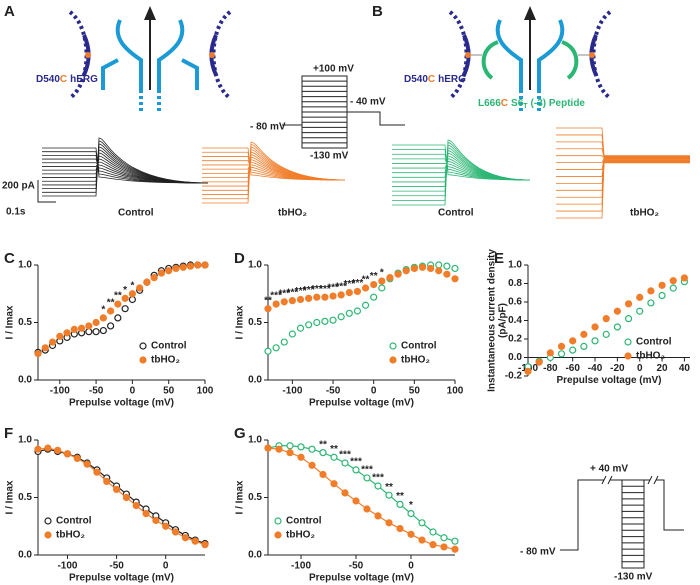  Describe the element at coordinates (468, 55) in the screenshot. I see `cysteine` at that location.